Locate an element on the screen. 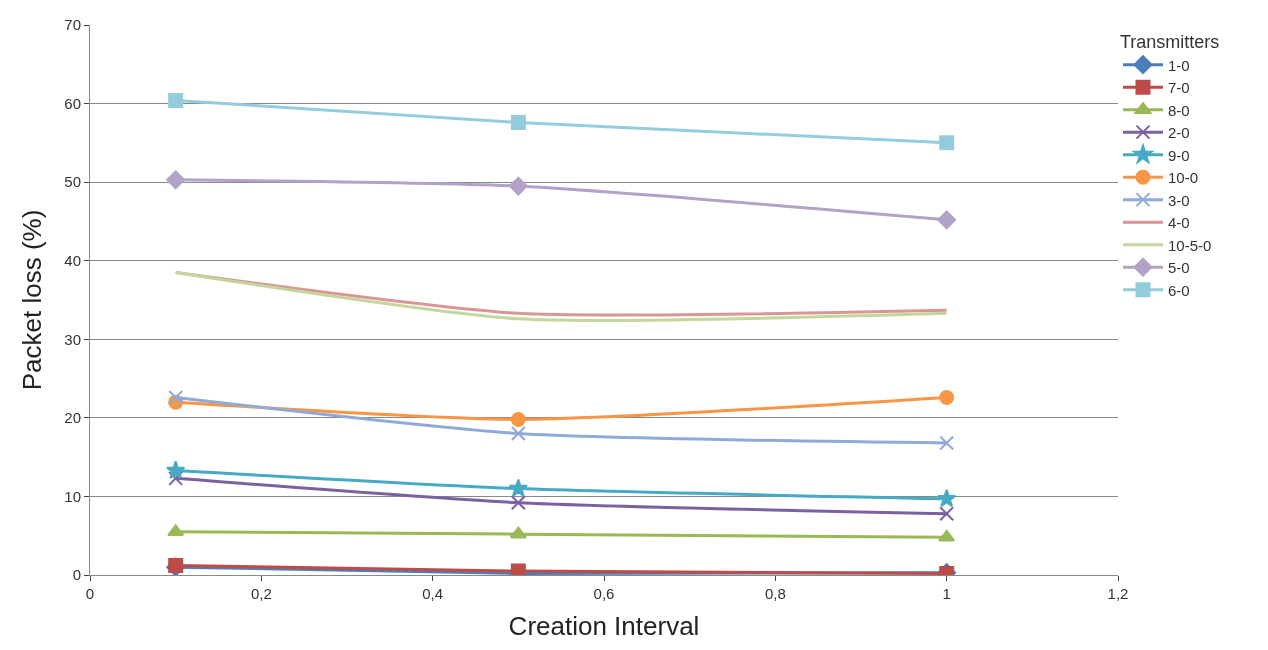 The width and height of the screenshot is (1268, 650). y-axis-title: Packet loss (%) is located at coordinates (31, 300).